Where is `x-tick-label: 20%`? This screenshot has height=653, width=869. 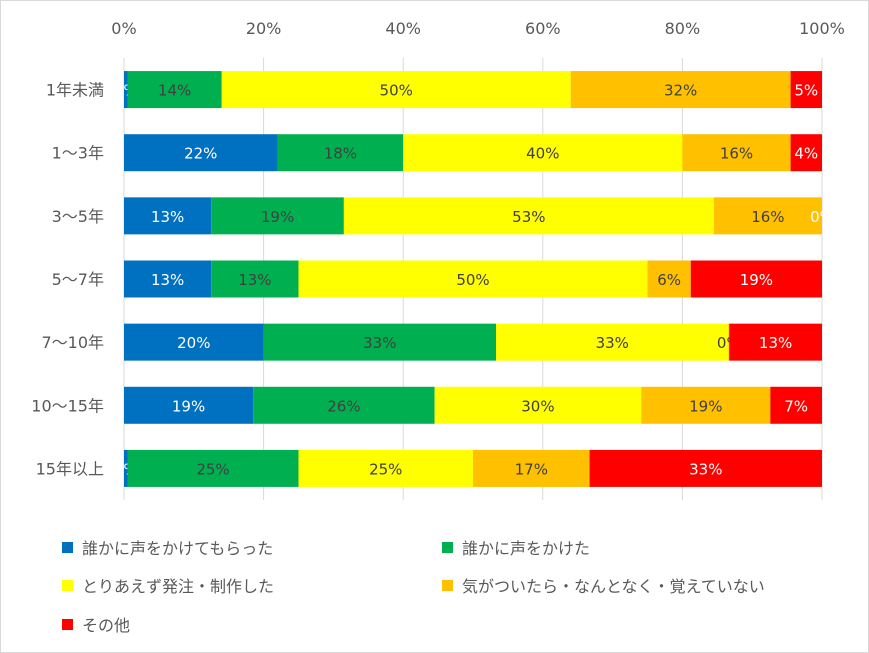
x-tick-label: 20% is located at coordinates (264, 28).